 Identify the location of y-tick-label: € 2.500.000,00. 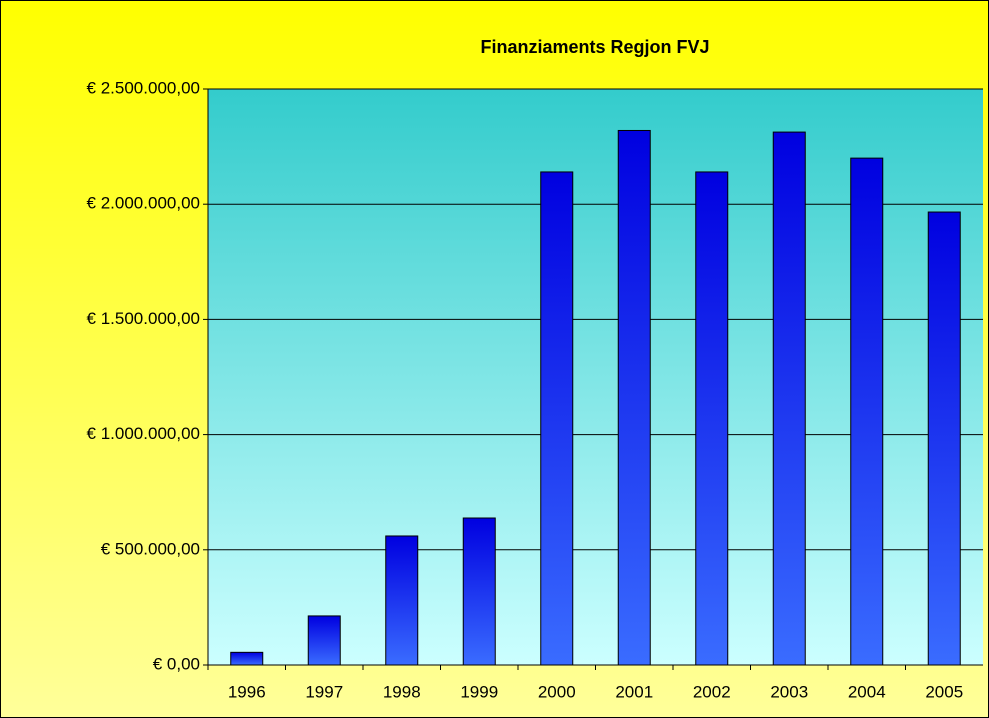
(143, 87).